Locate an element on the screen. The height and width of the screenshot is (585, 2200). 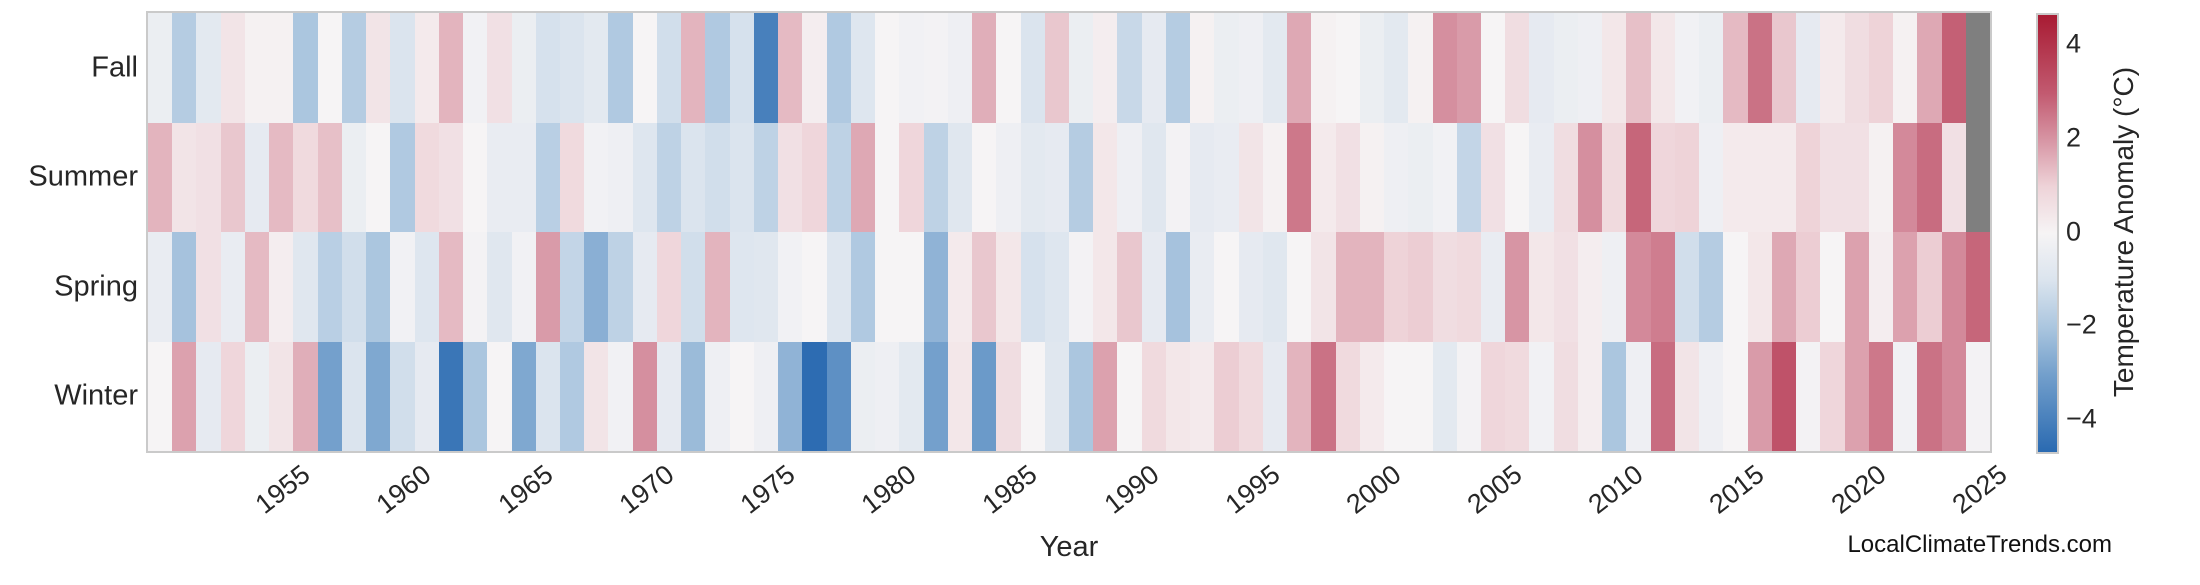
colorbar-tick: −2 is located at coordinates (2081, 324).